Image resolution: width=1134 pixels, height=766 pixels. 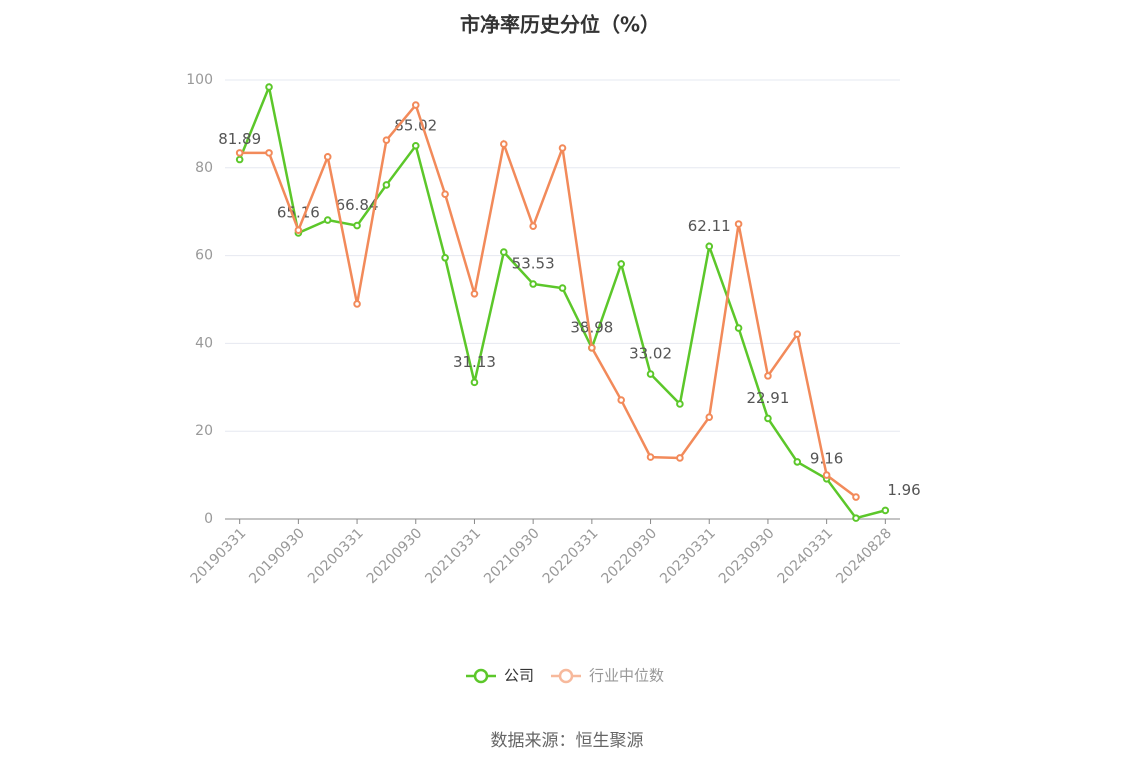 What do you see at coordinates (747, 556) in the screenshot?
I see `x-tick-label: 20230930` at bounding box center [747, 556].